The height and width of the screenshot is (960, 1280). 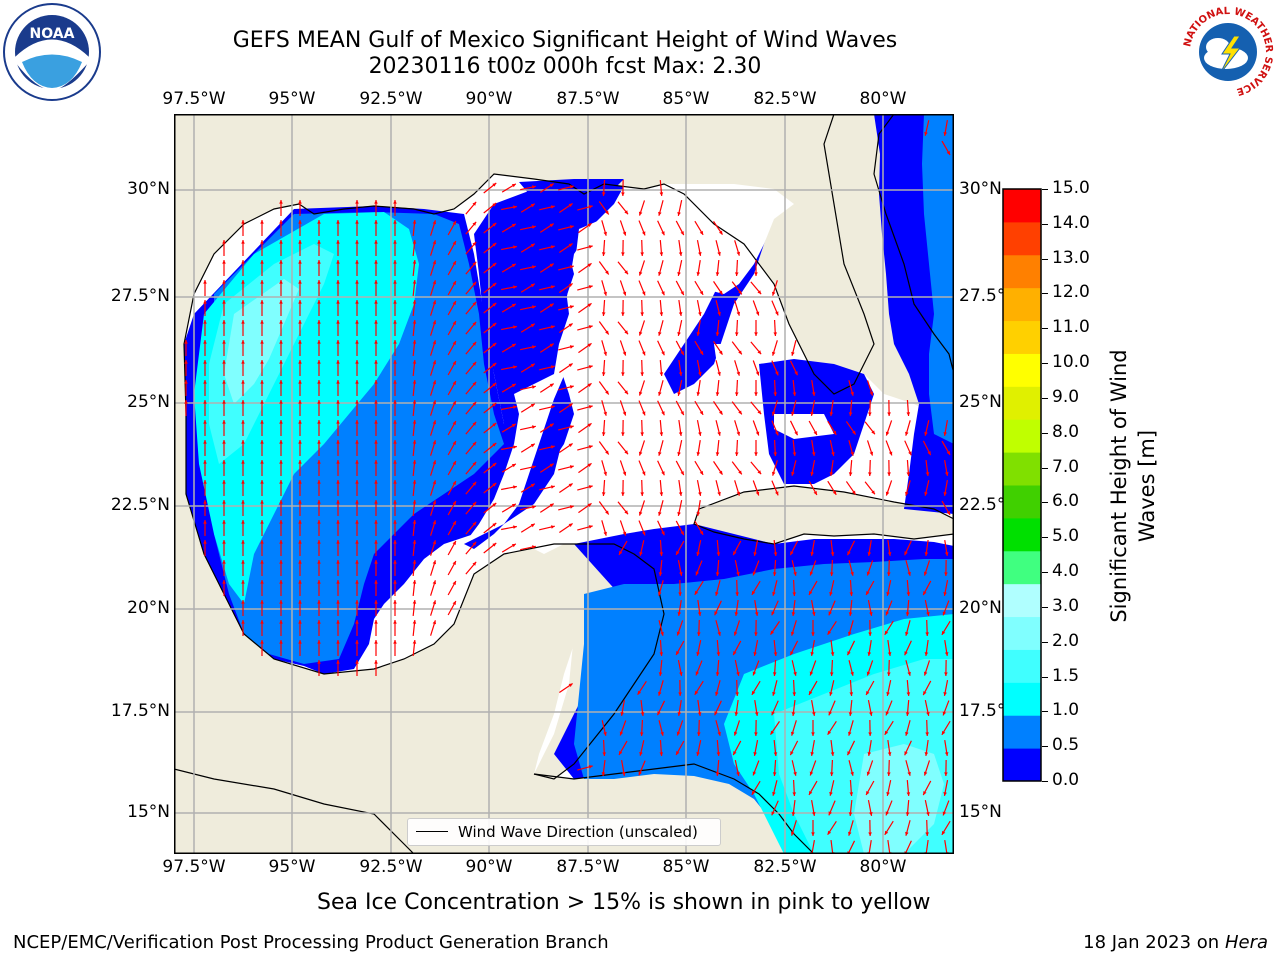 What do you see at coordinates (148, 402) in the screenshot?
I see `lat-label-left: 25°N` at bounding box center [148, 402].